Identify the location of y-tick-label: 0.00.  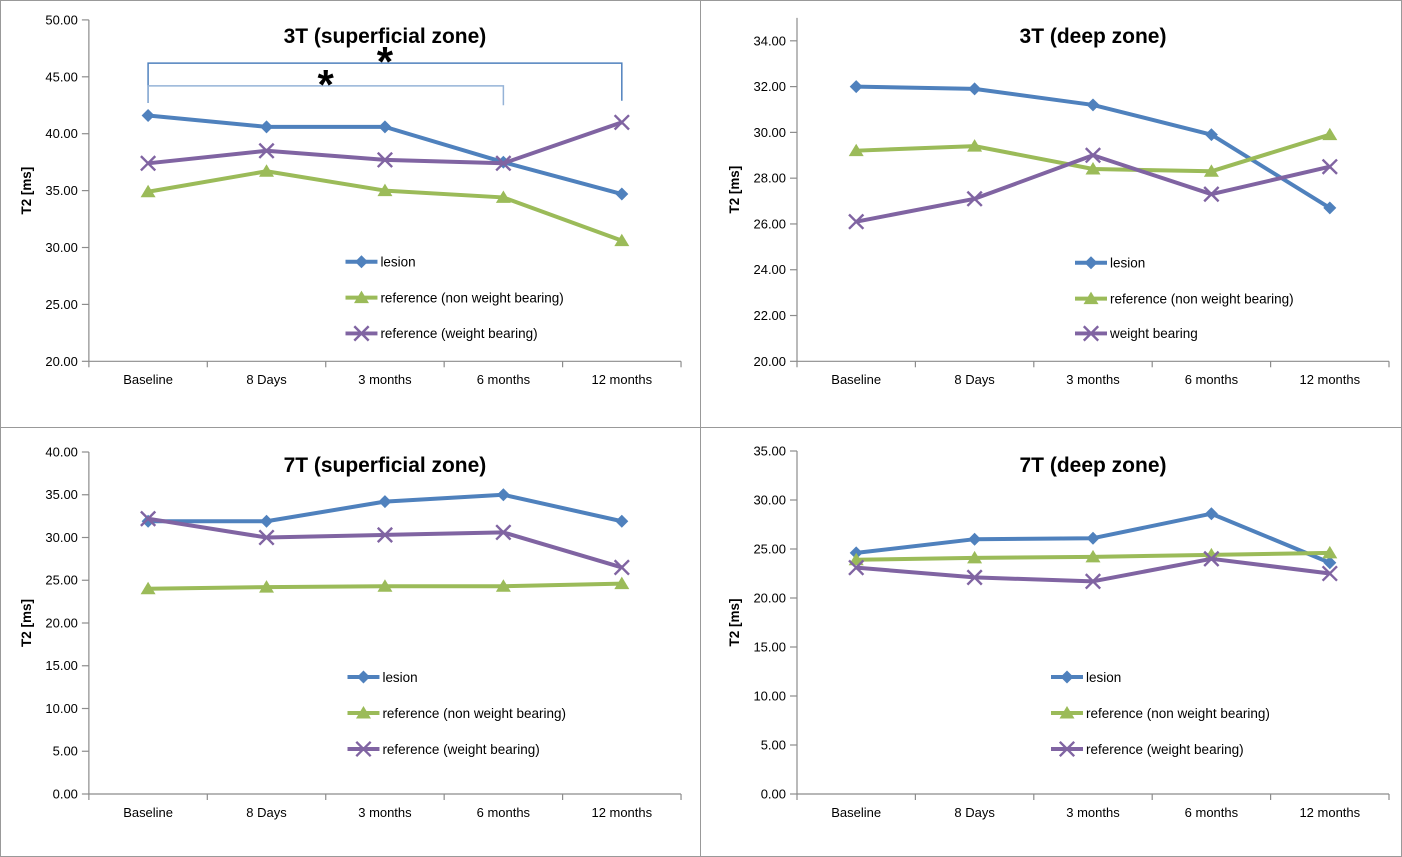
(65, 793).